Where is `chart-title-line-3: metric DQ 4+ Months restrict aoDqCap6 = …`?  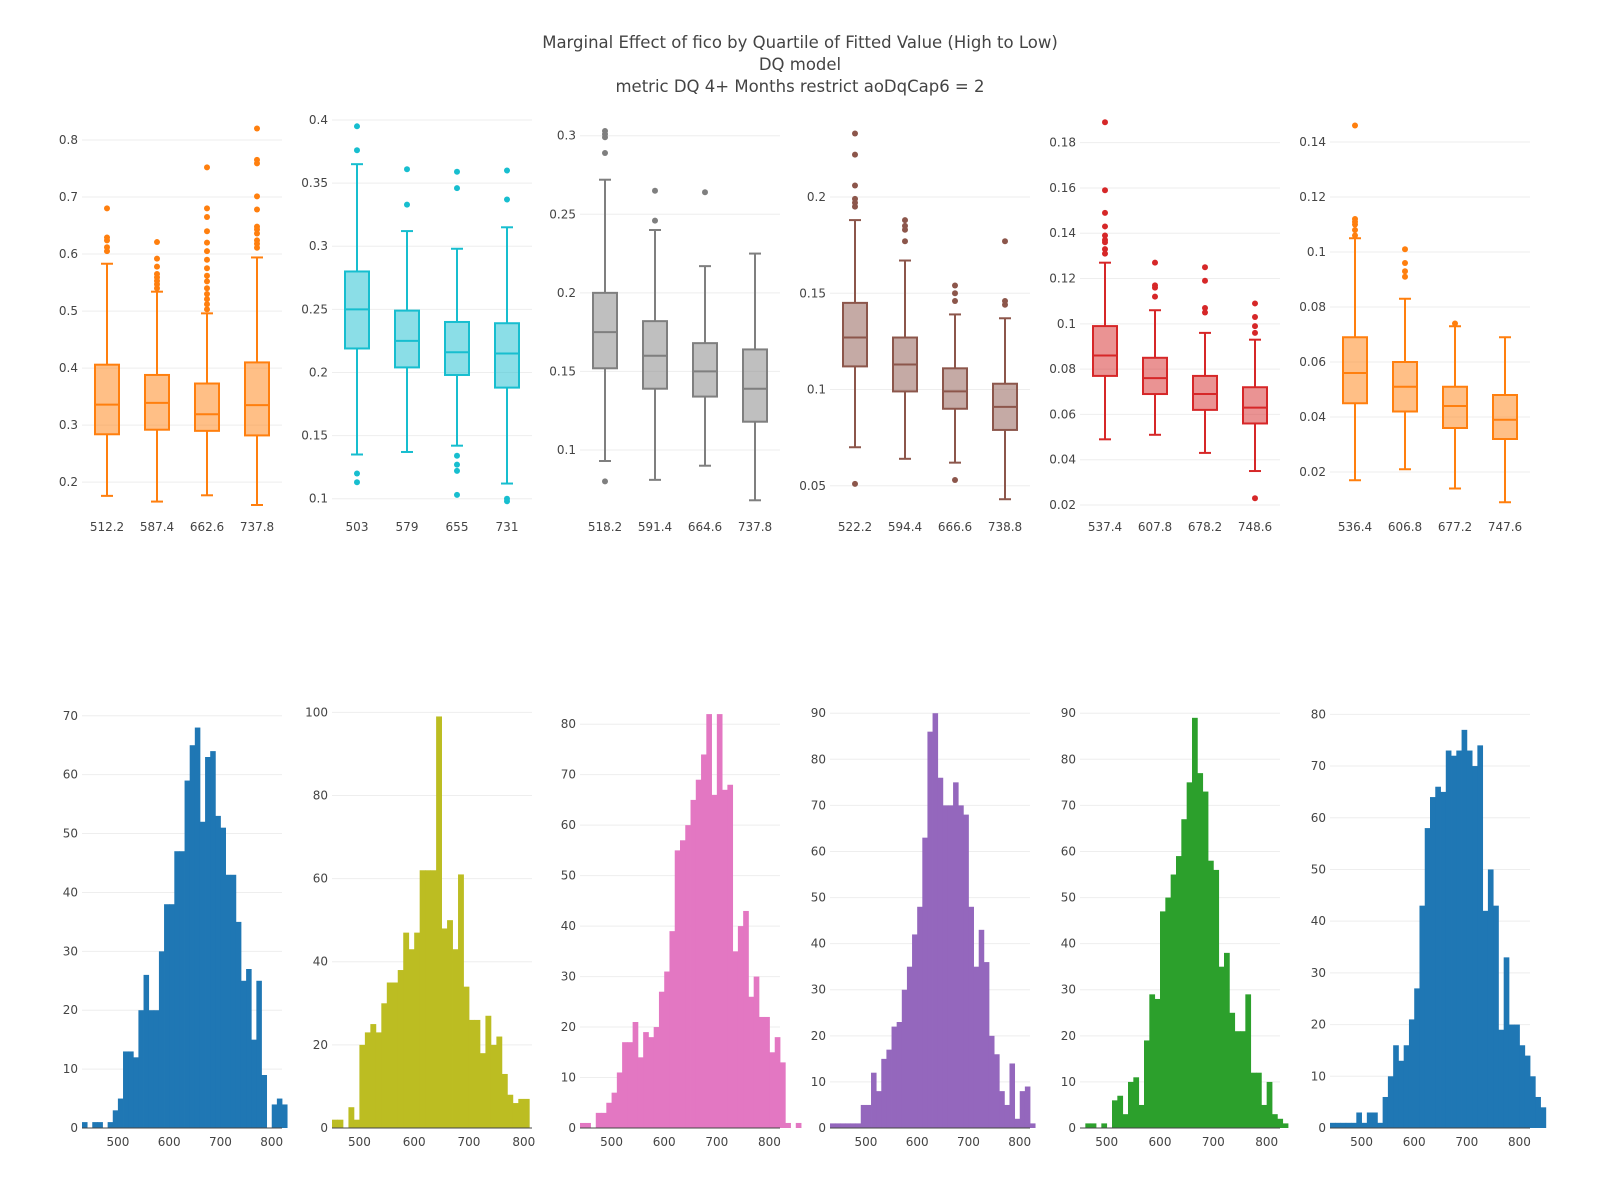
chart-title-line-3: metric DQ 4+ Months restrict aoDqCap6 = … is located at coordinates (800, 86).